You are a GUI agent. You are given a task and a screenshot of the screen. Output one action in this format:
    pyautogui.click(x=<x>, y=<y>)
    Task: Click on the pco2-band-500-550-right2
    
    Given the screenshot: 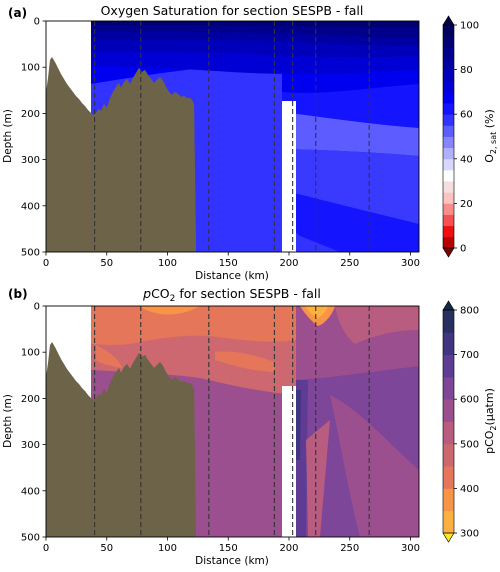 What is the action you would take?
    pyautogui.click(x=389, y=345)
    